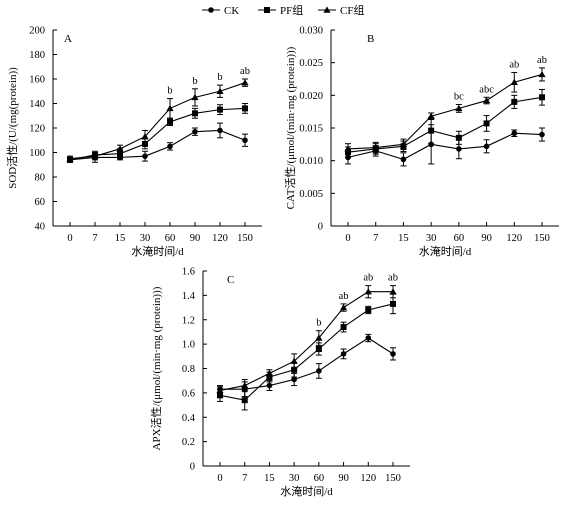 The width and height of the screenshot is (567, 507). I want to click on y-tick-label: 0.030, so click(311, 31).